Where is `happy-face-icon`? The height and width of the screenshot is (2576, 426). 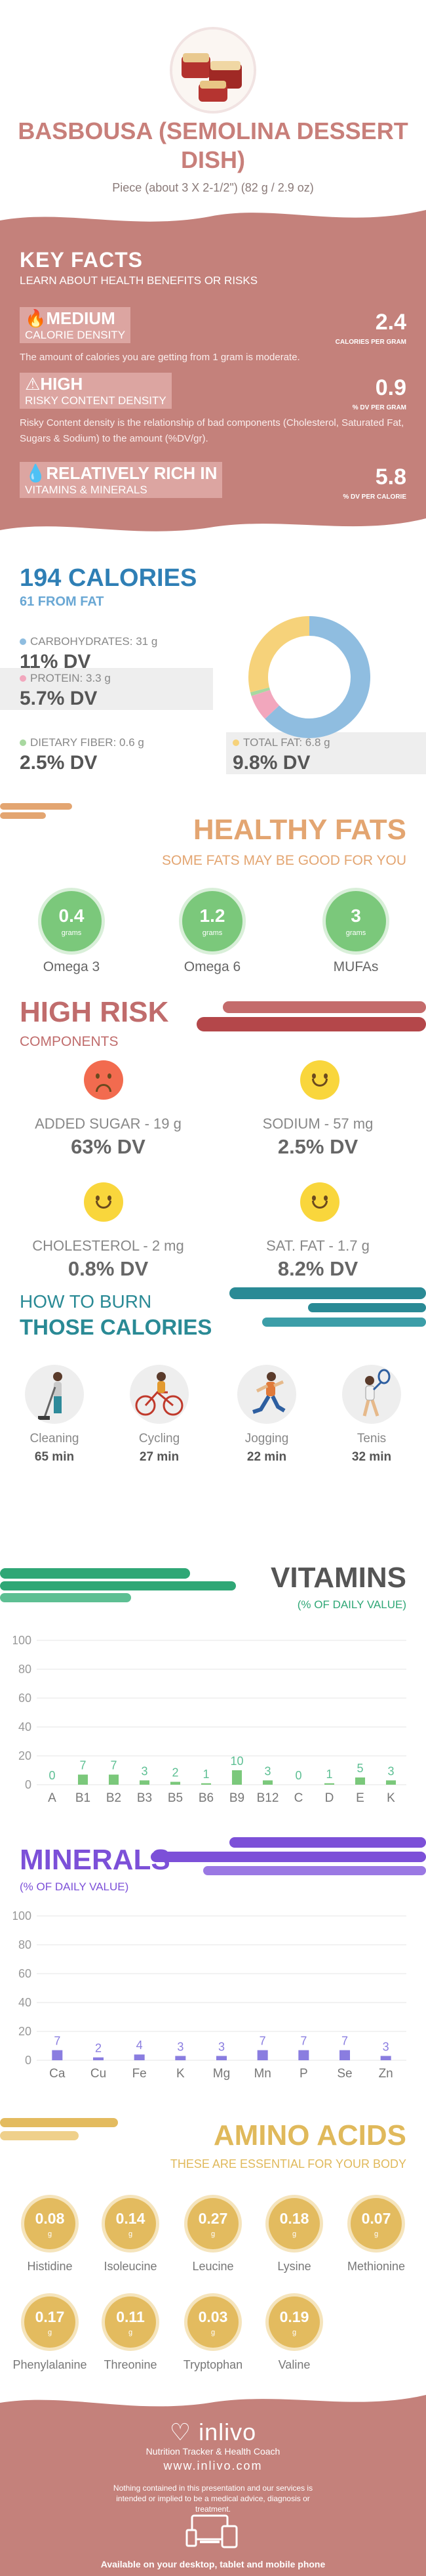 happy-face-icon is located at coordinates (103, 1202).